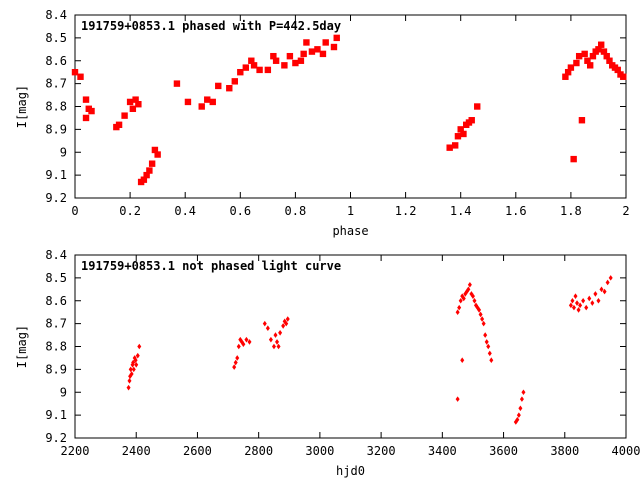 The image size is (640, 480). Describe the element at coordinates (240, 211) in the screenshot. I see `x-tick-label: 0.6` at that location.